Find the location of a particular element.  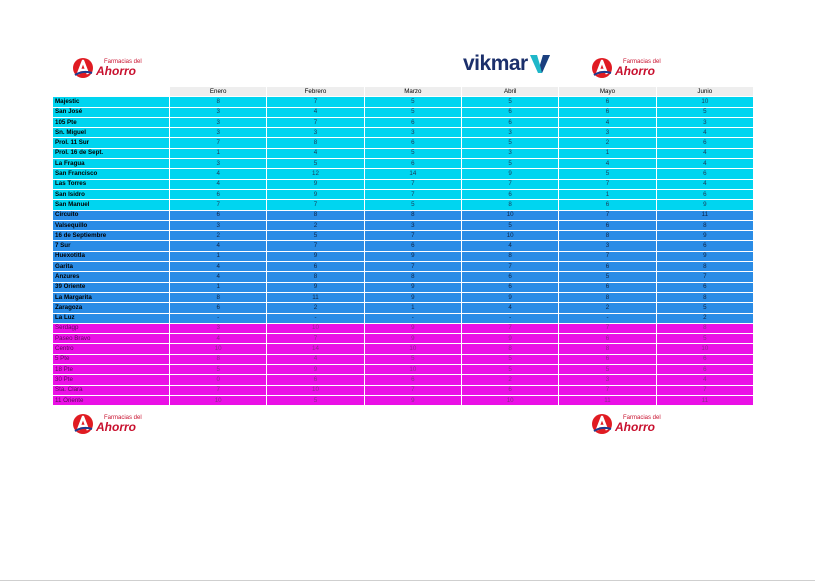

table-row: Paseo Bravo 4 7 9 9 6 5 is located at coordinates (403, 339).